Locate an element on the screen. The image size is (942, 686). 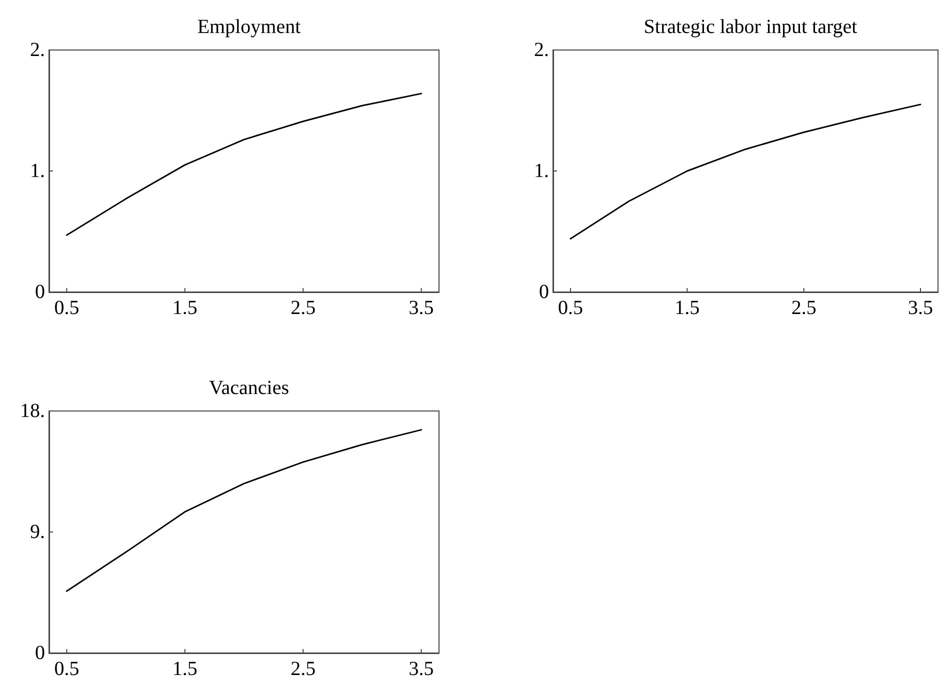
chart-title: Employment is located at coordinates (249, 27).